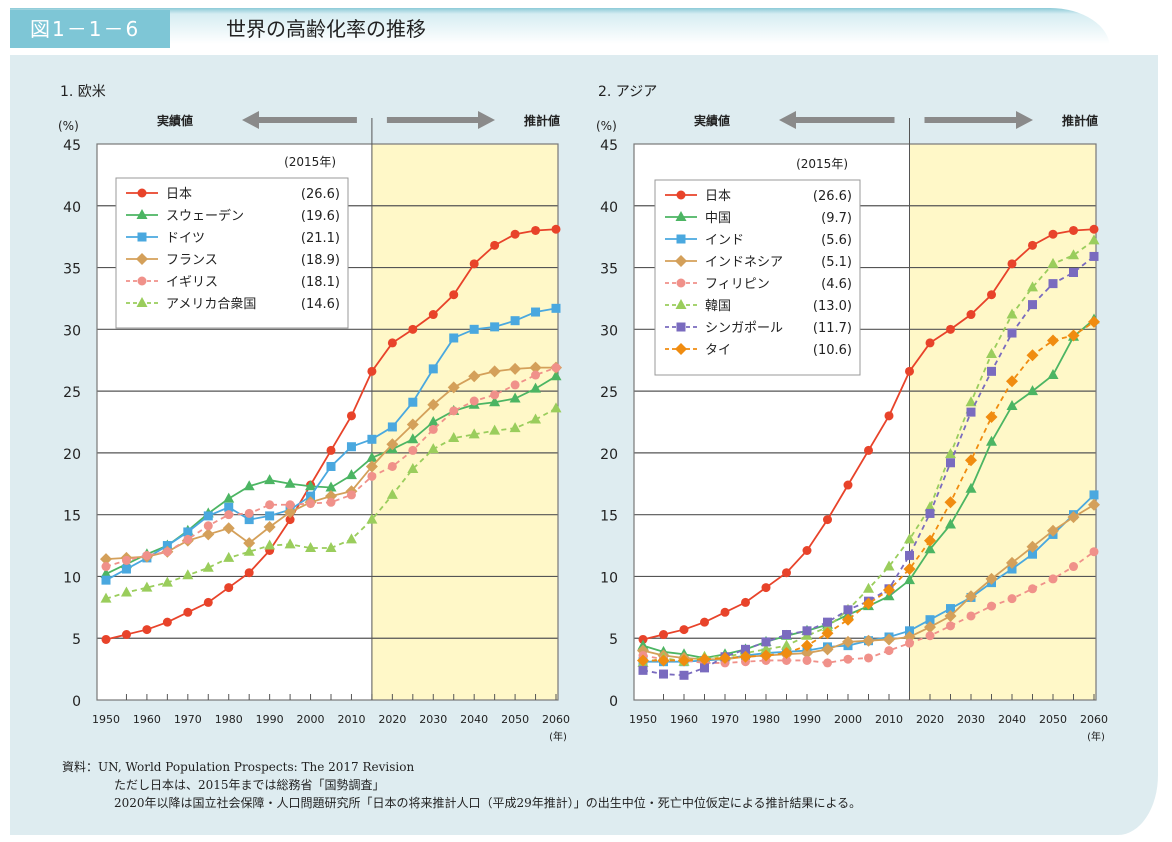 The width and height of the screenshot is (1172, 842). Describe the element at coordinates (832, 196) in the screenshot. I see `legend-value: (26.6)` at that location.